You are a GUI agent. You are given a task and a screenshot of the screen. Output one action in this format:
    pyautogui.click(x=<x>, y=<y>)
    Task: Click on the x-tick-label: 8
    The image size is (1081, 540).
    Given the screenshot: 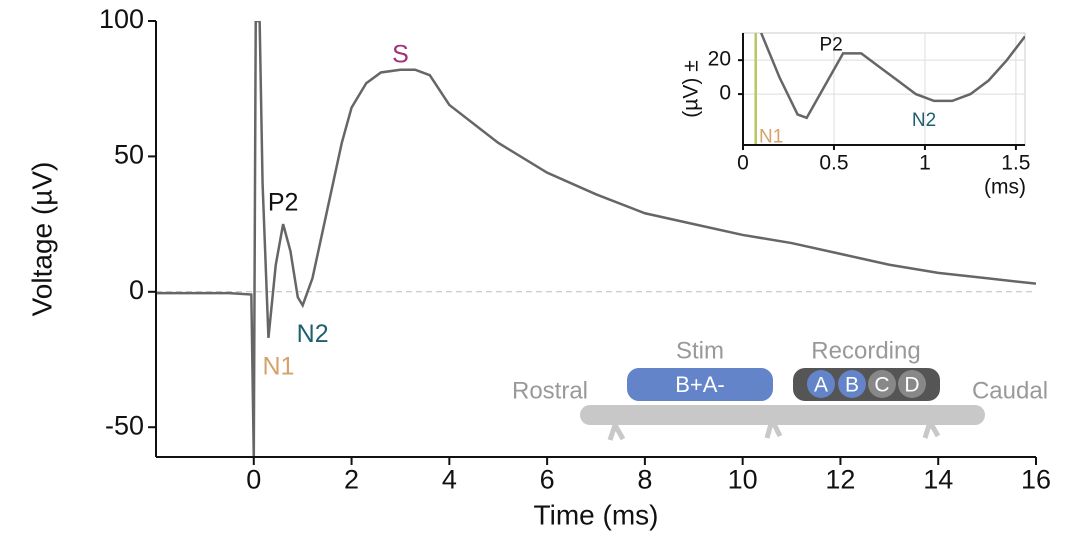 What is the action you would take?
    pyautogui.click(x=644, y=479)
    